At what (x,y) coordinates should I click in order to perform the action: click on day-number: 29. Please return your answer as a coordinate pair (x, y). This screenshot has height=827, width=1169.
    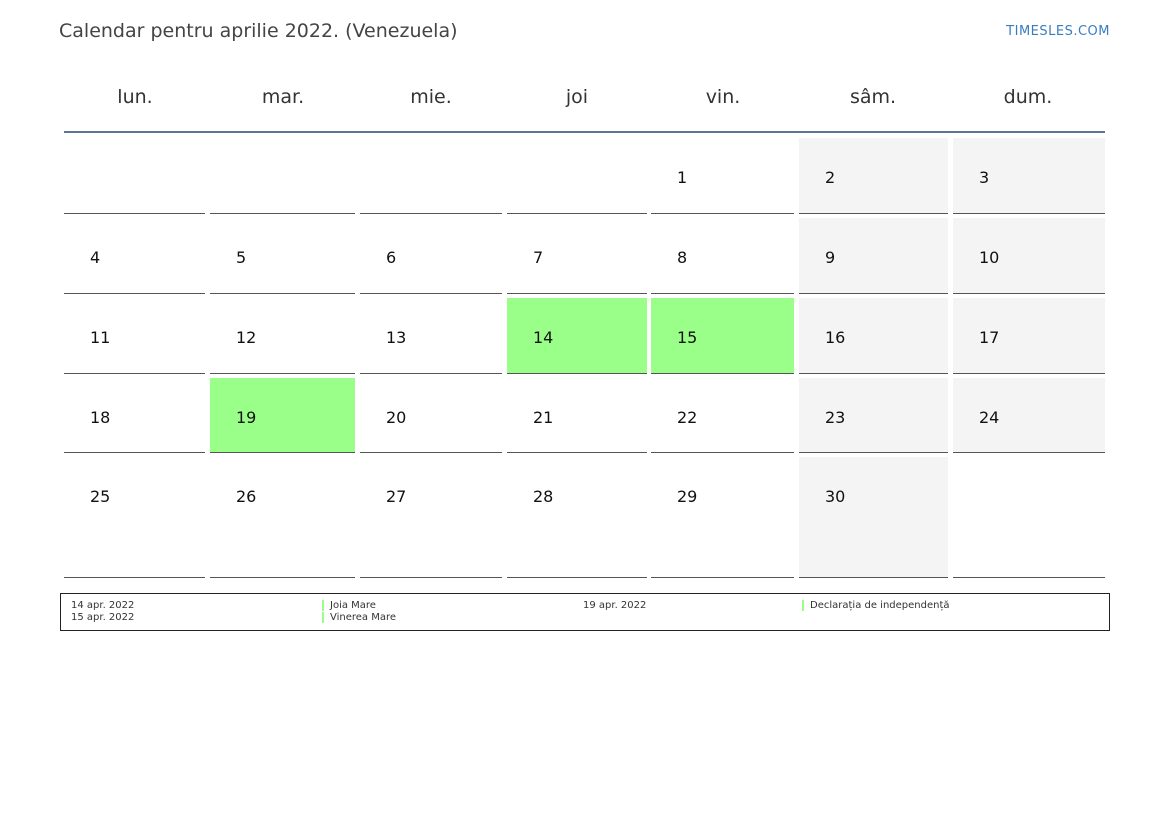
    Looking at the image, I should click on (687, 496).